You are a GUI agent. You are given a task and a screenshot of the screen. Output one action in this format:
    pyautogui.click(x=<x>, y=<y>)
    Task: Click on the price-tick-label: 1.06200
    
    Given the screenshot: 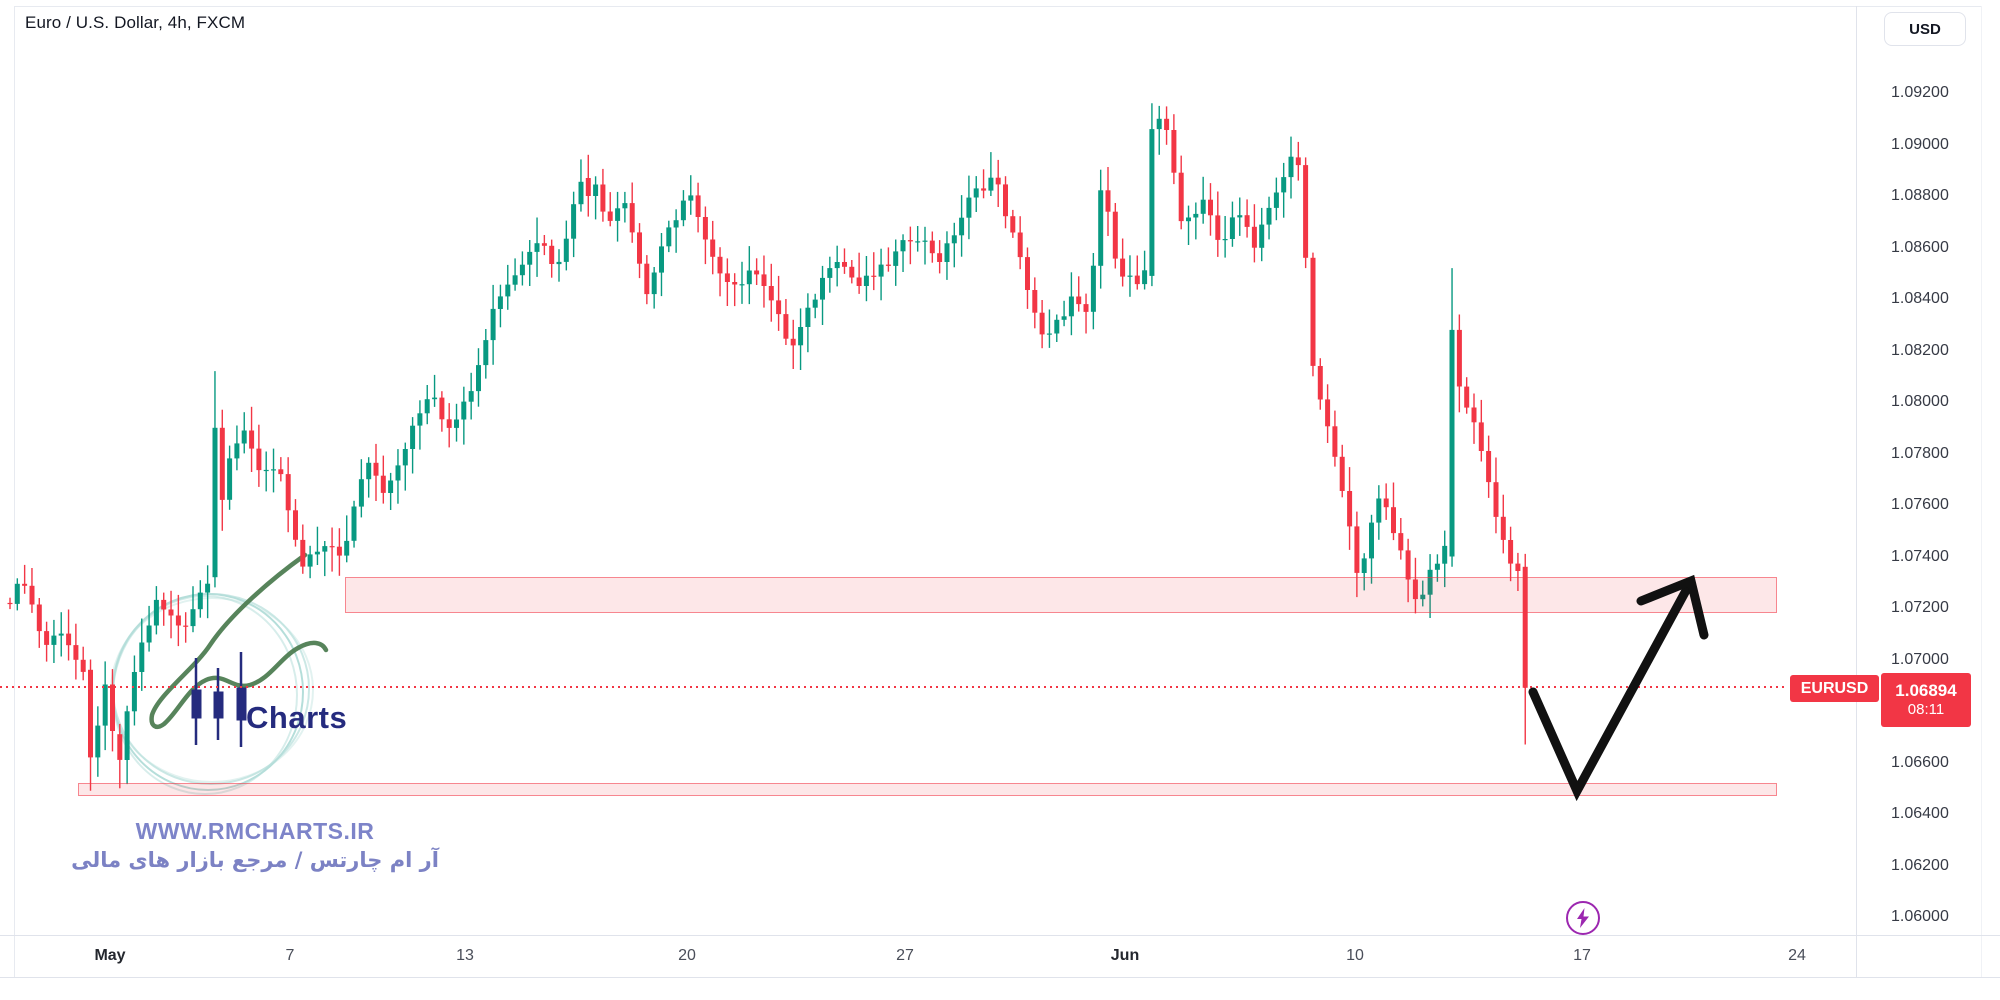 What is the action you would take?
    pyautogui.click(x=1920, y=865)
    